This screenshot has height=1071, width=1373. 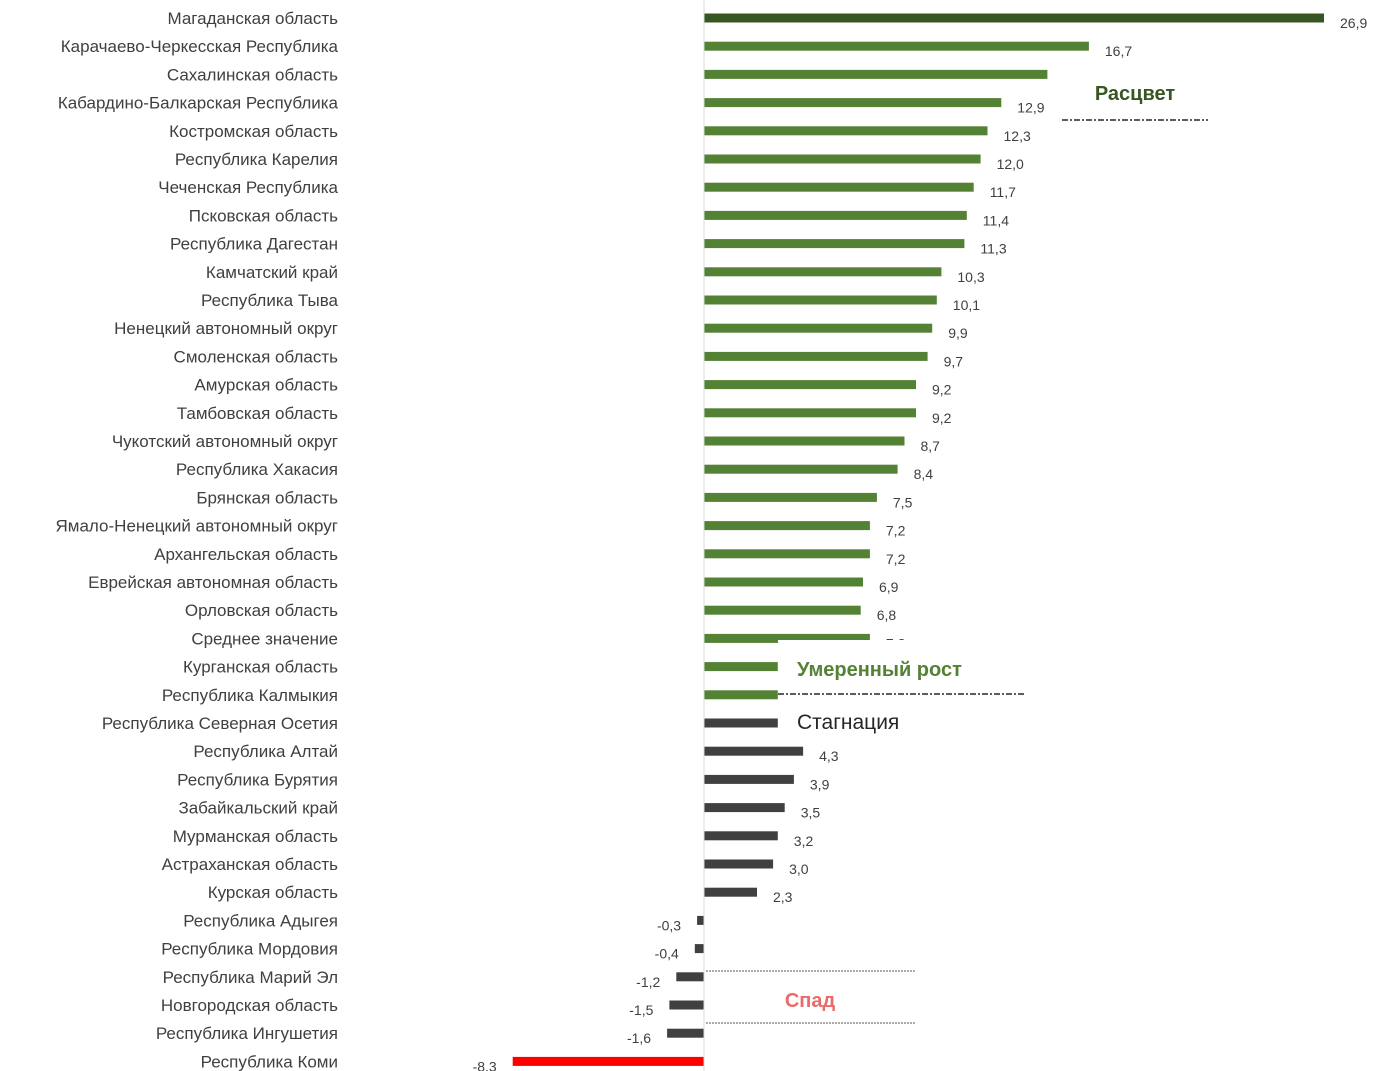 What do you see at coordinates (954, 361) in the screenshot?
I see `data-label: 9,7` at bounding box center [954, 361].